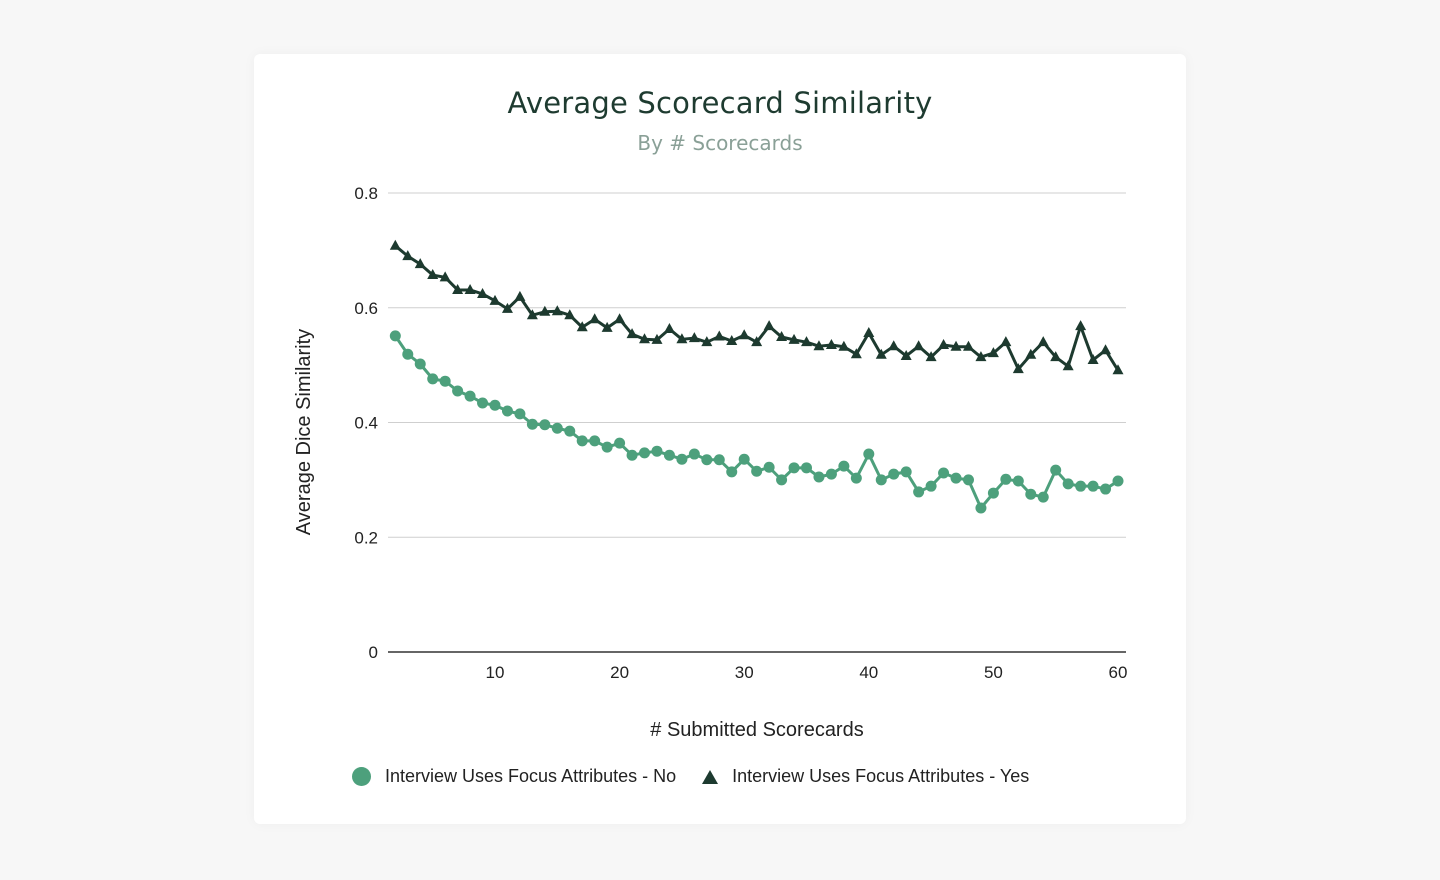  Describe the element at coordinates (993, 672) in the screenshot. I see `x-tick-label: 50` at that location.